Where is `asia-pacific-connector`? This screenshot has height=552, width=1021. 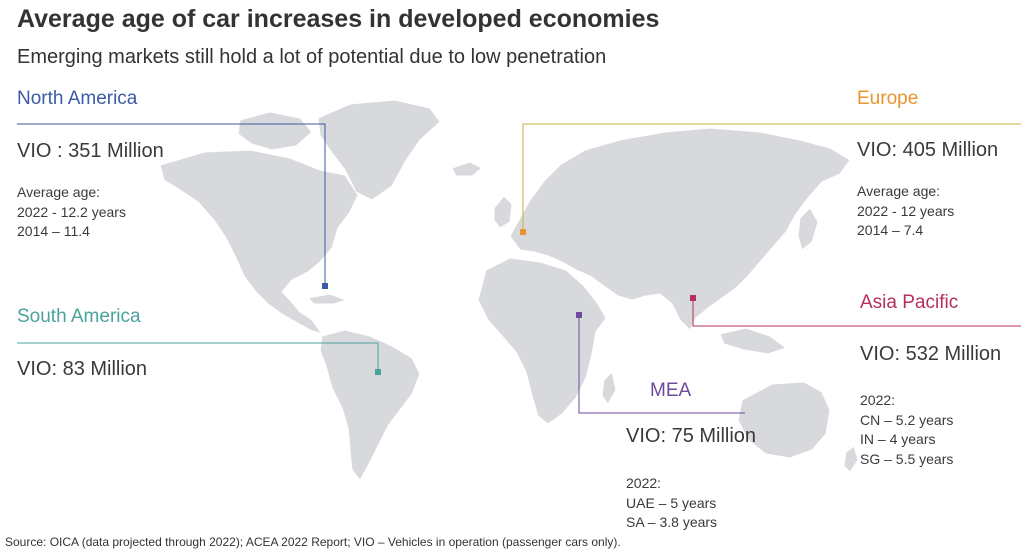 asia-pacific-connector is located at coordinates (856, 312).